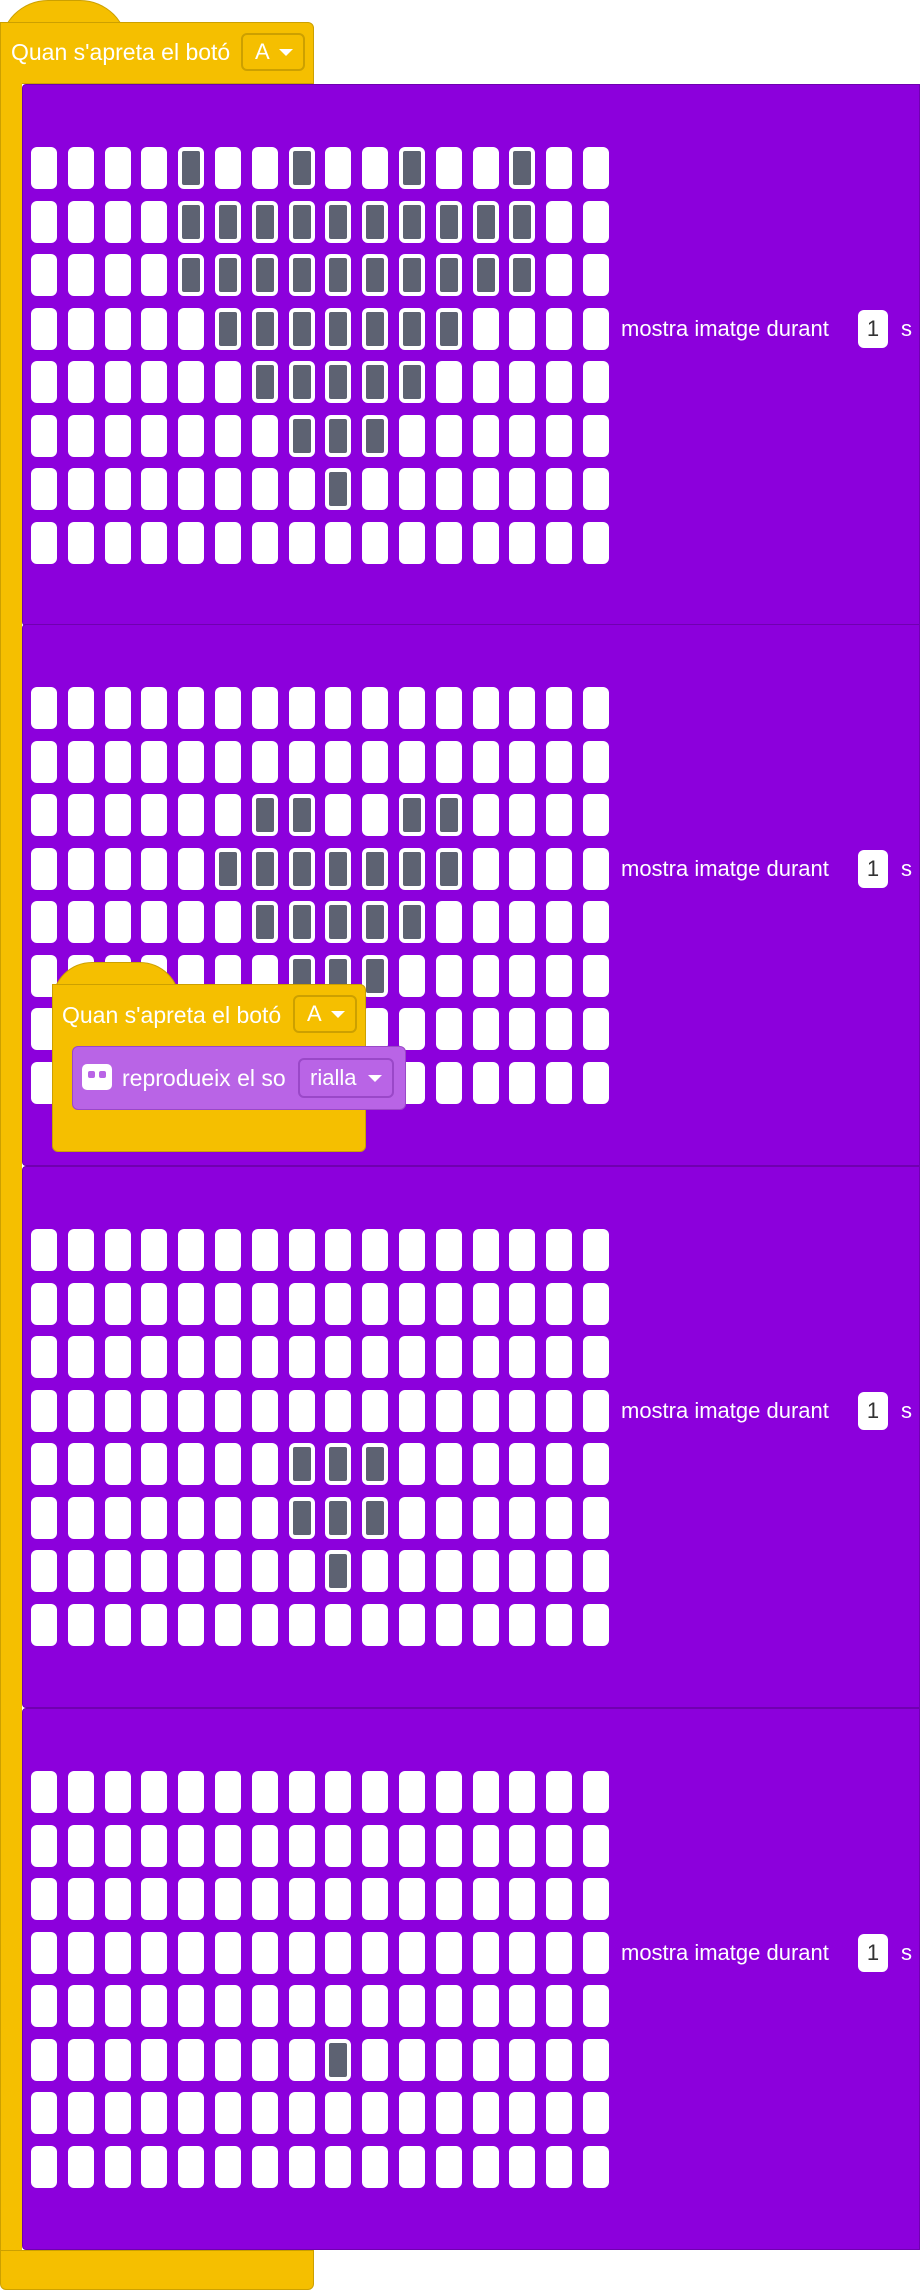 The width and height of the screenshot is (920, 2290). I want to click on led-grid, so click(321, 1439).